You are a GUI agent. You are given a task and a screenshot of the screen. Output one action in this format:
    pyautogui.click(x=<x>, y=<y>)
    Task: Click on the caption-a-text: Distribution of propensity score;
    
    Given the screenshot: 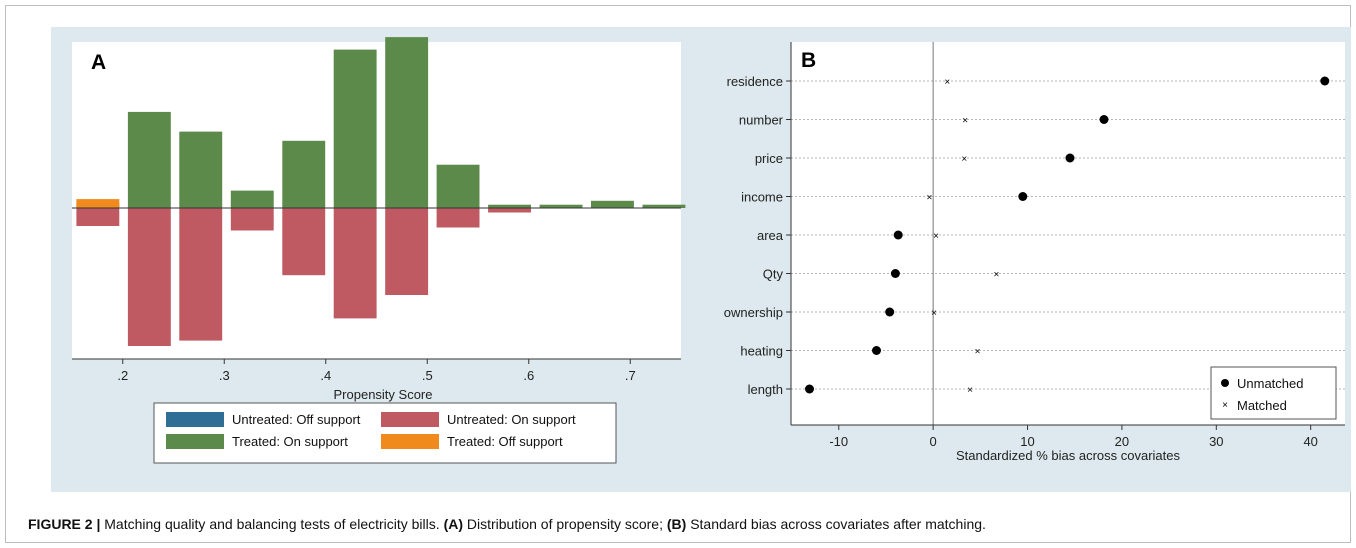 What is the action you would take?
    pyautogui.click(x=564, y=524)
    